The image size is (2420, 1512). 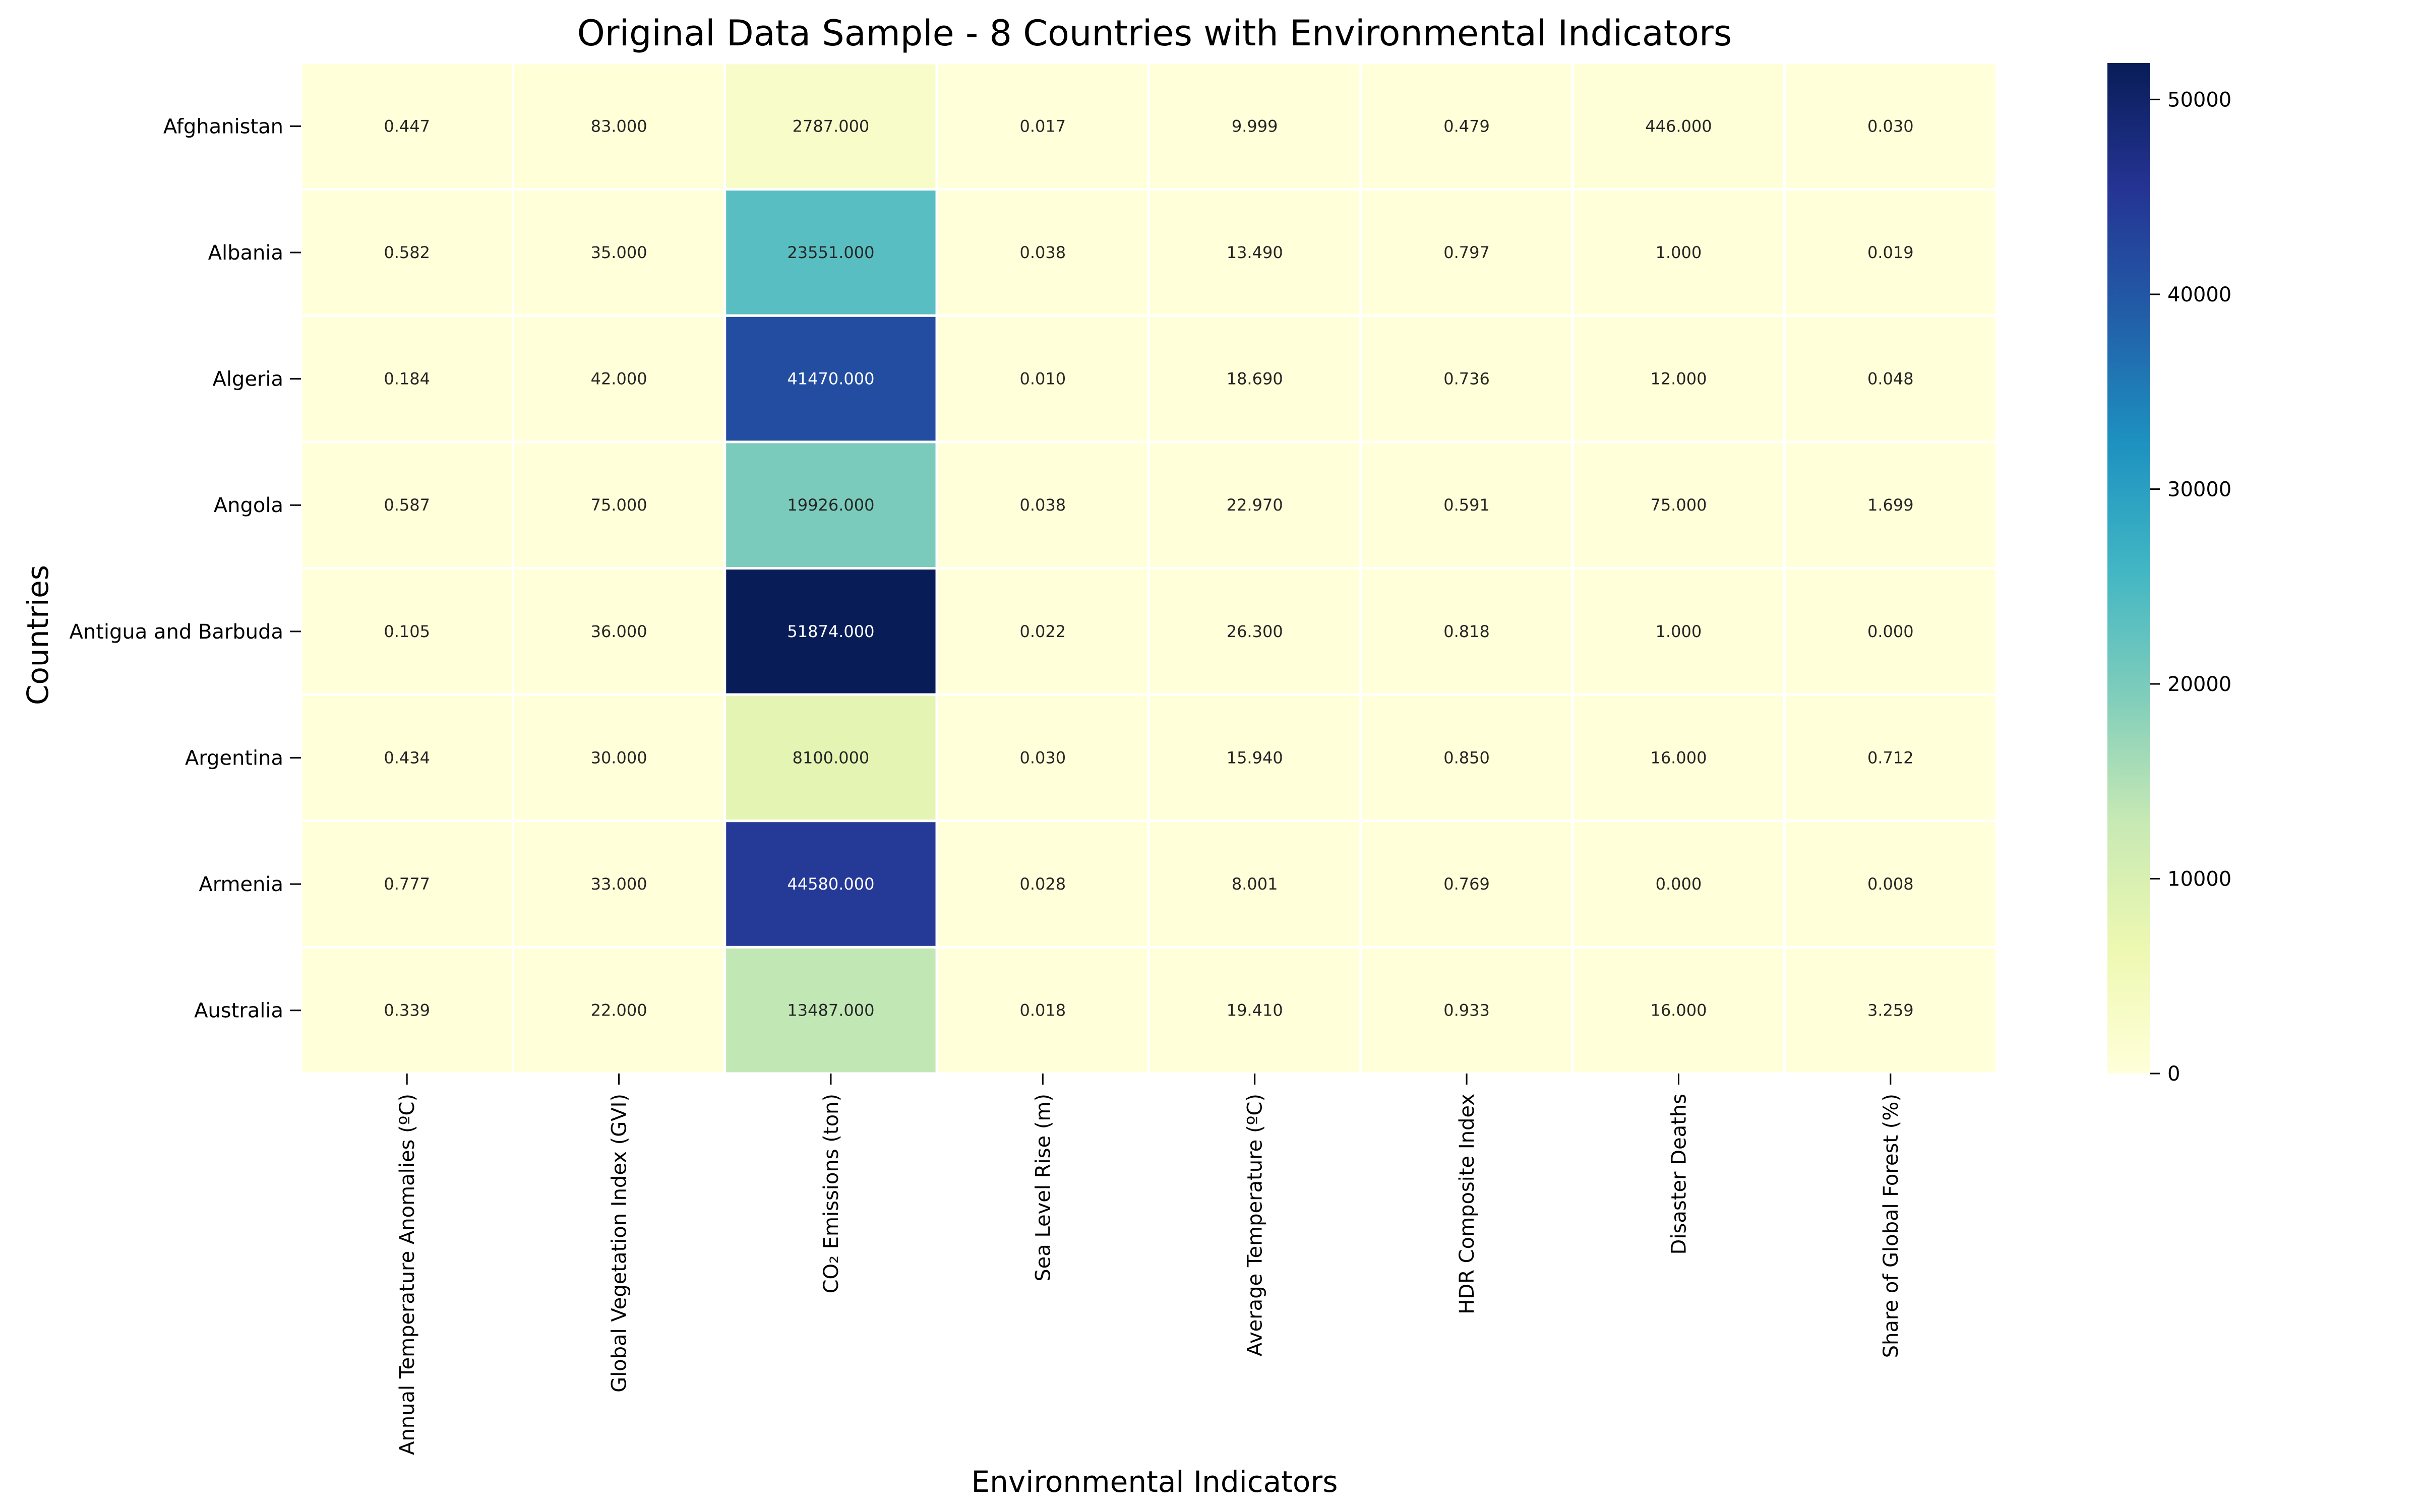 I want to click on cell-value-label: 13487.000, so click(x=830, y=1011).